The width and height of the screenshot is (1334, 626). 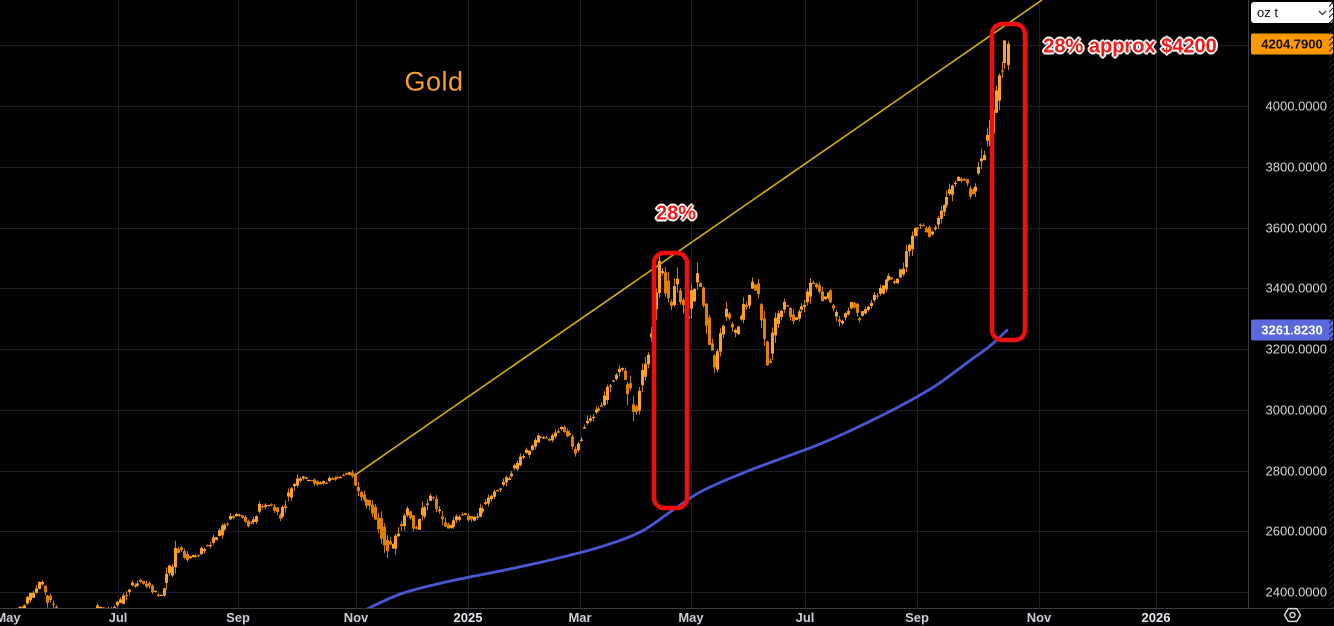 I want to click on chevron-down-icon, so click(x=1322, y=12).